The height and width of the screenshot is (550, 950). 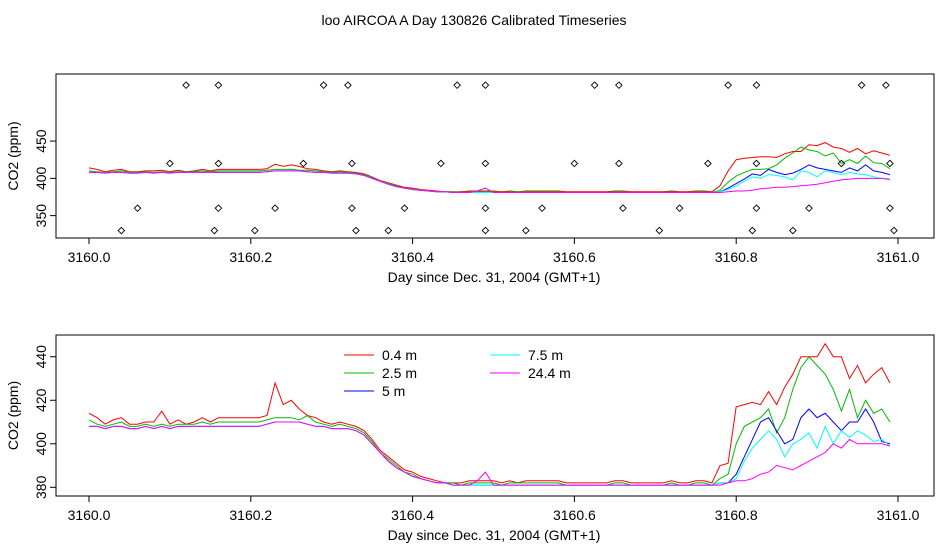 I want to click on y-tick-label: 440, so click(x=41, y=357).